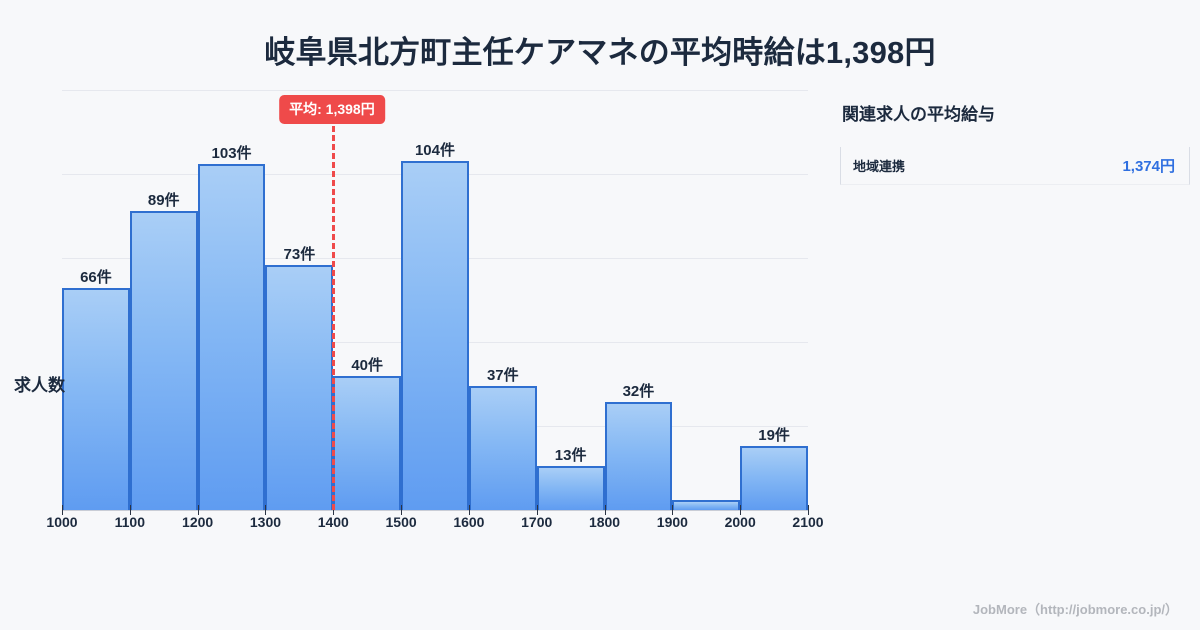 This screenshot has height=630, width=1200. Describe the element at coordinates (198, 522) in the screenshot. I see `x-axis-tick-label: 1200` at that location.